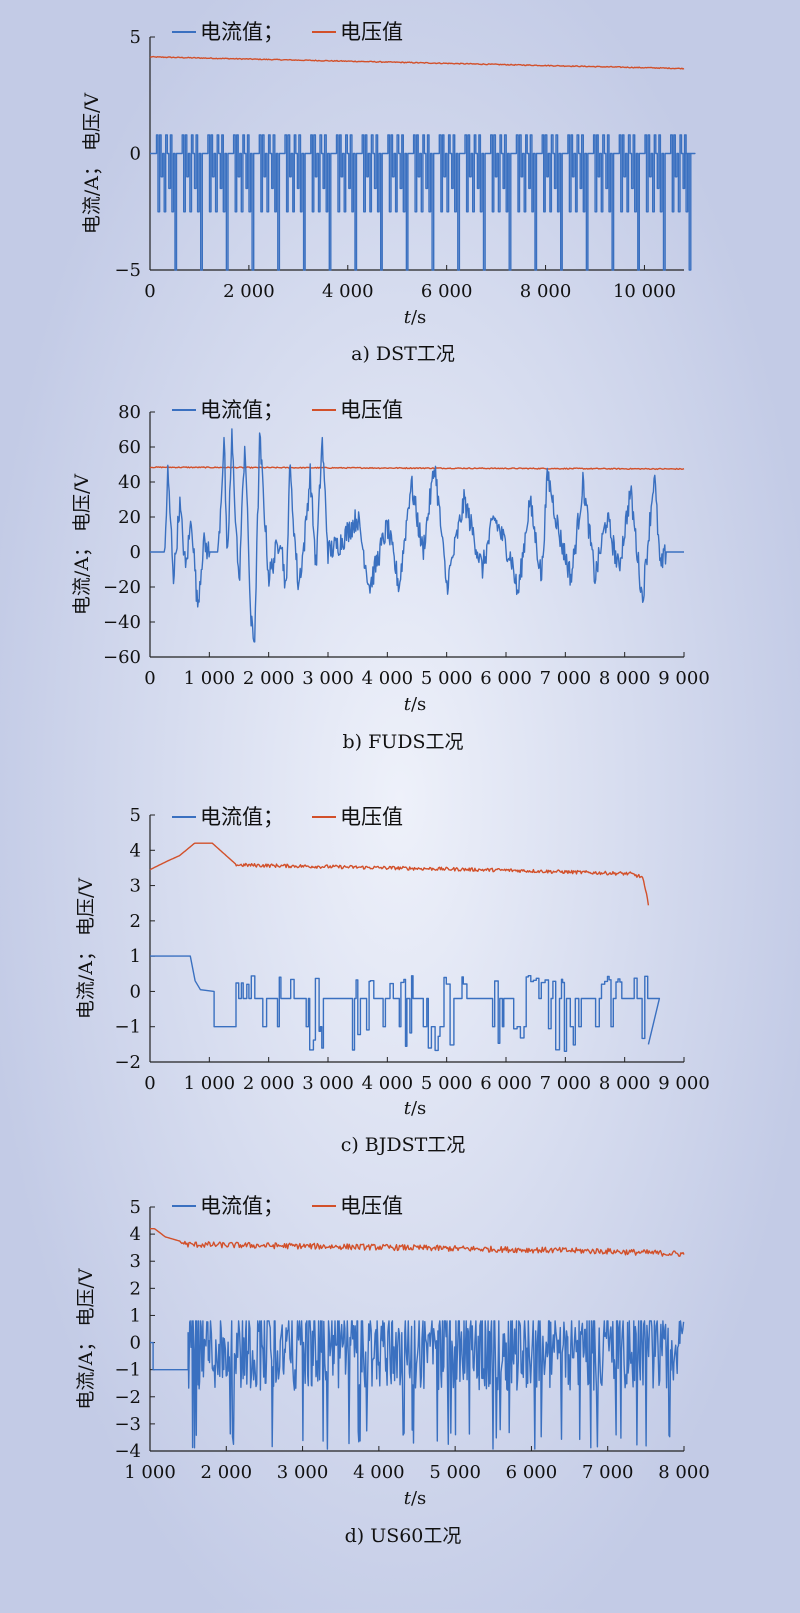 Image resolution: width=800 pixels, height=1613 pixels. What do you see at coordinates (127, 270) in the screenshot?
I see `y-tick-label: −5` at bounding box center [127, 270].